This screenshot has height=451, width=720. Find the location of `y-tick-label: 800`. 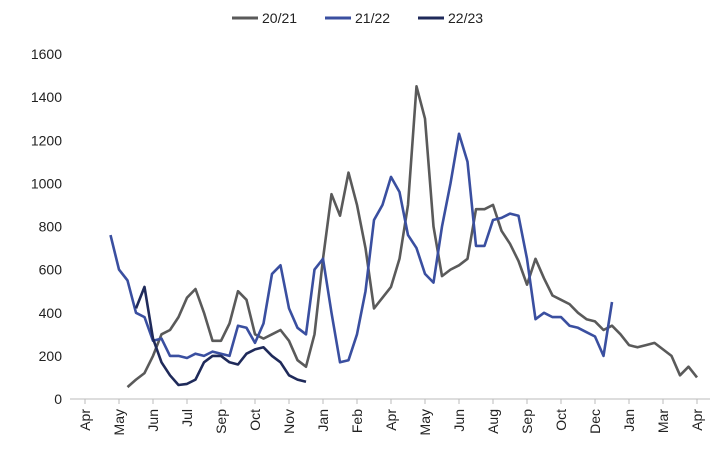

y-tick-label: 800 is located at coordinates (51, 227).